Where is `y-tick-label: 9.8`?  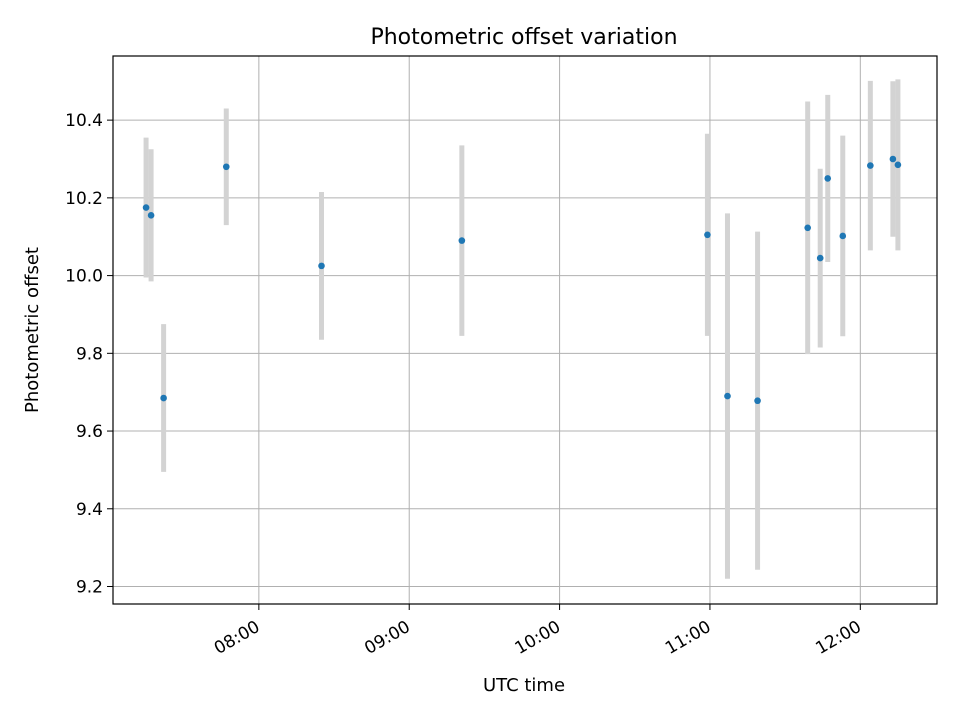
y-tick-label: 9.8 is located at coordinates (89, 354).